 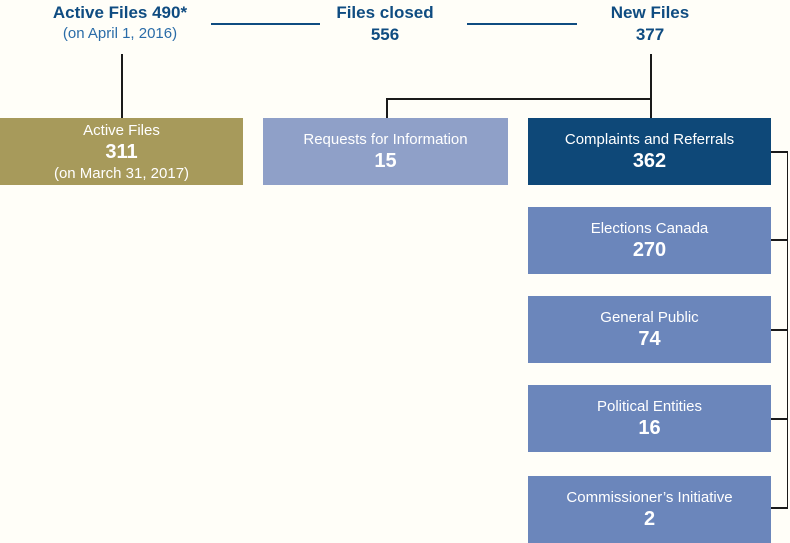 I want to click on bracket-branch-general-public, so click(x=779, y=330).